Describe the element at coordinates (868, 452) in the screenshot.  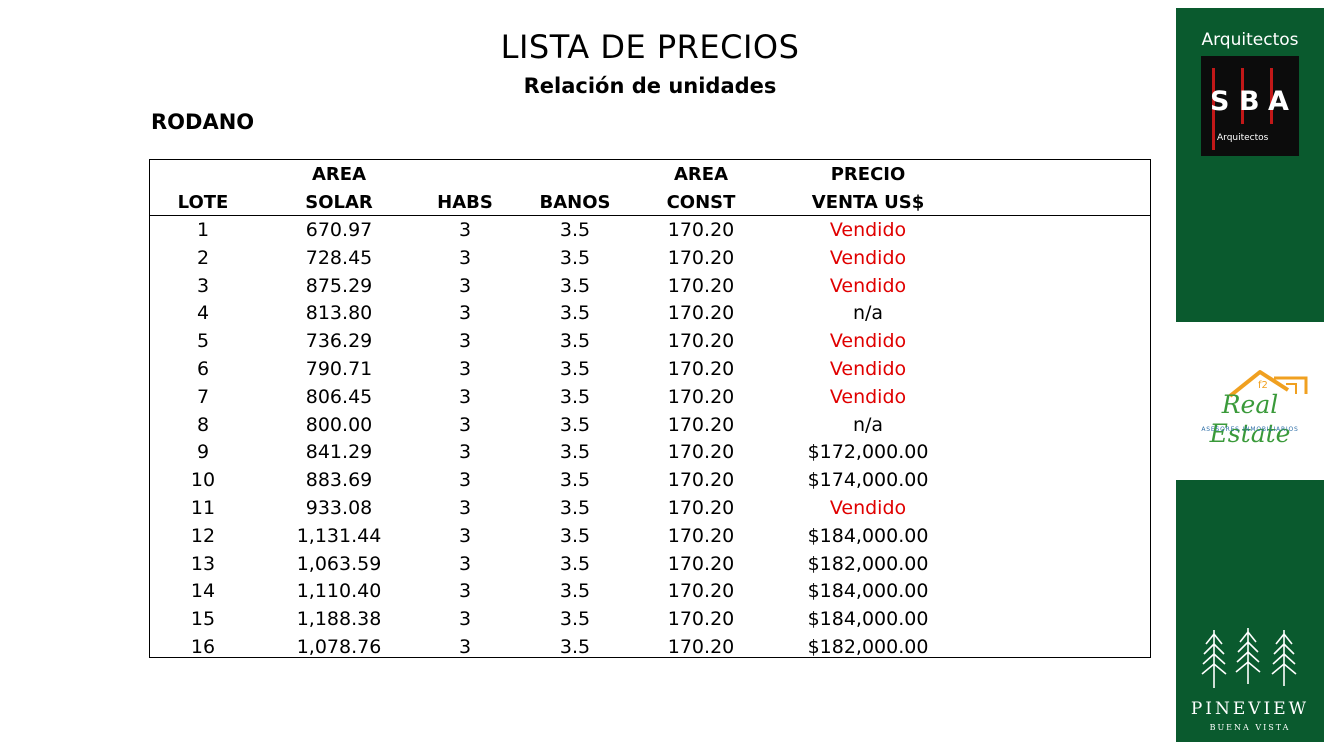
I see `precio-cell: $172,000.00` at that location.